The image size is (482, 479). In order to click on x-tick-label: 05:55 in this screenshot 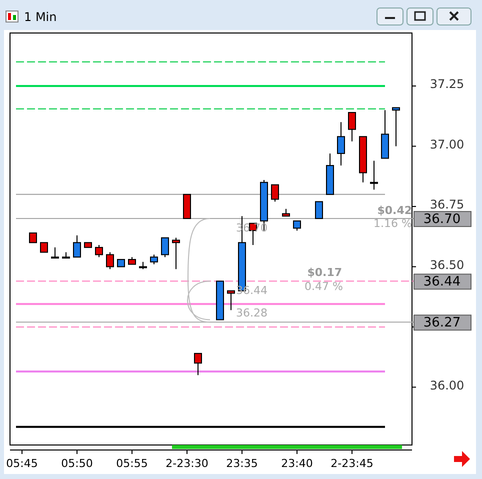, I will do `click(132, 463)`.